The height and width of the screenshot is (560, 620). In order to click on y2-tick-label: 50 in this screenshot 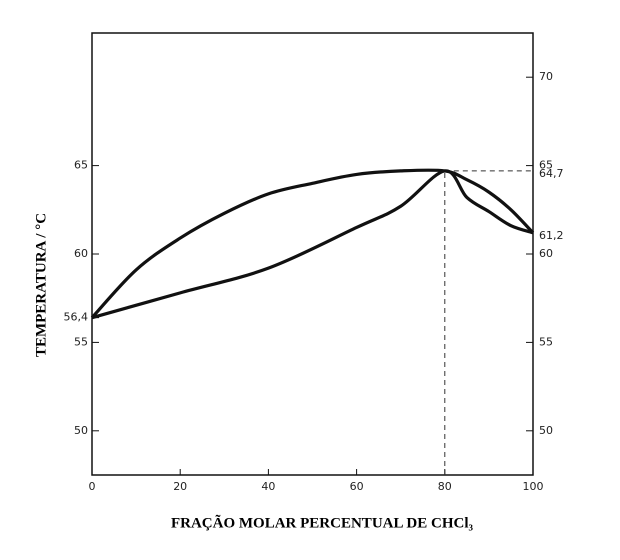, I will do `click(546, 430)`.